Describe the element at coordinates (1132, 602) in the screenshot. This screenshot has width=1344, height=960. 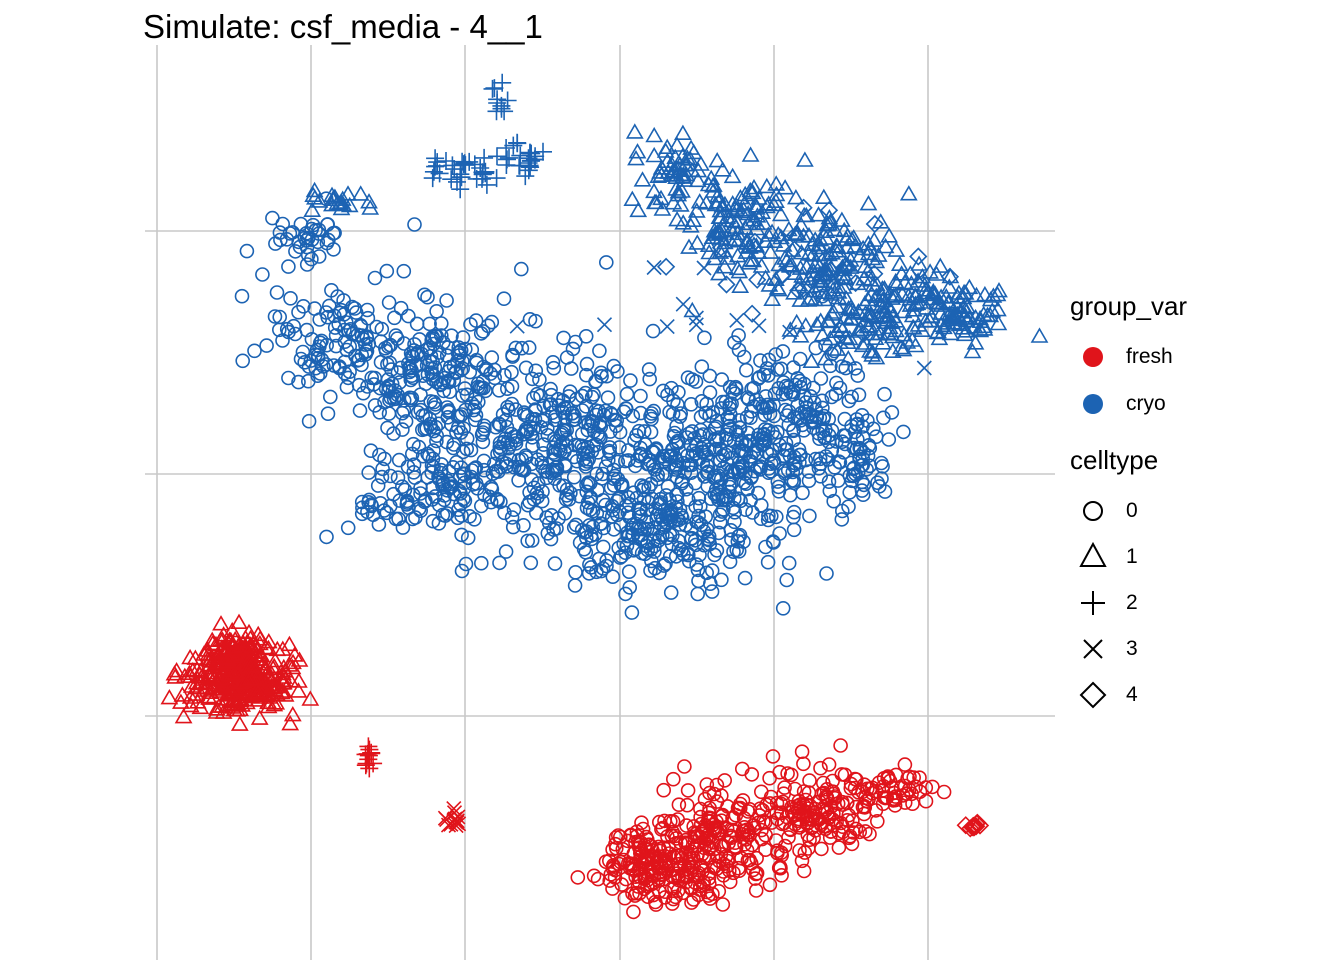
I see `legend-label-celltype-2: 2` at that location.